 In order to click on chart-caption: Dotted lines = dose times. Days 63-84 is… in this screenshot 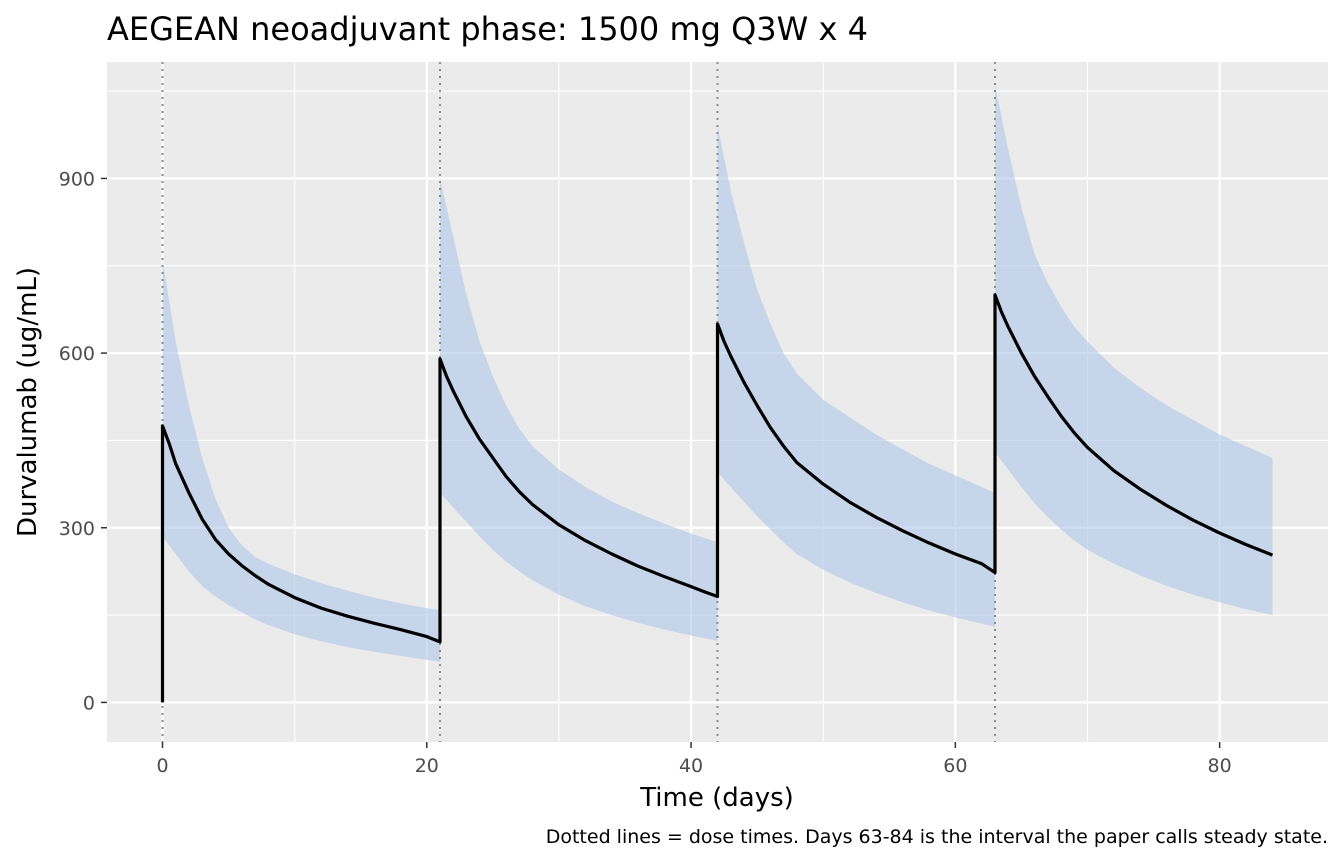, I will do `click(937, 837)`.